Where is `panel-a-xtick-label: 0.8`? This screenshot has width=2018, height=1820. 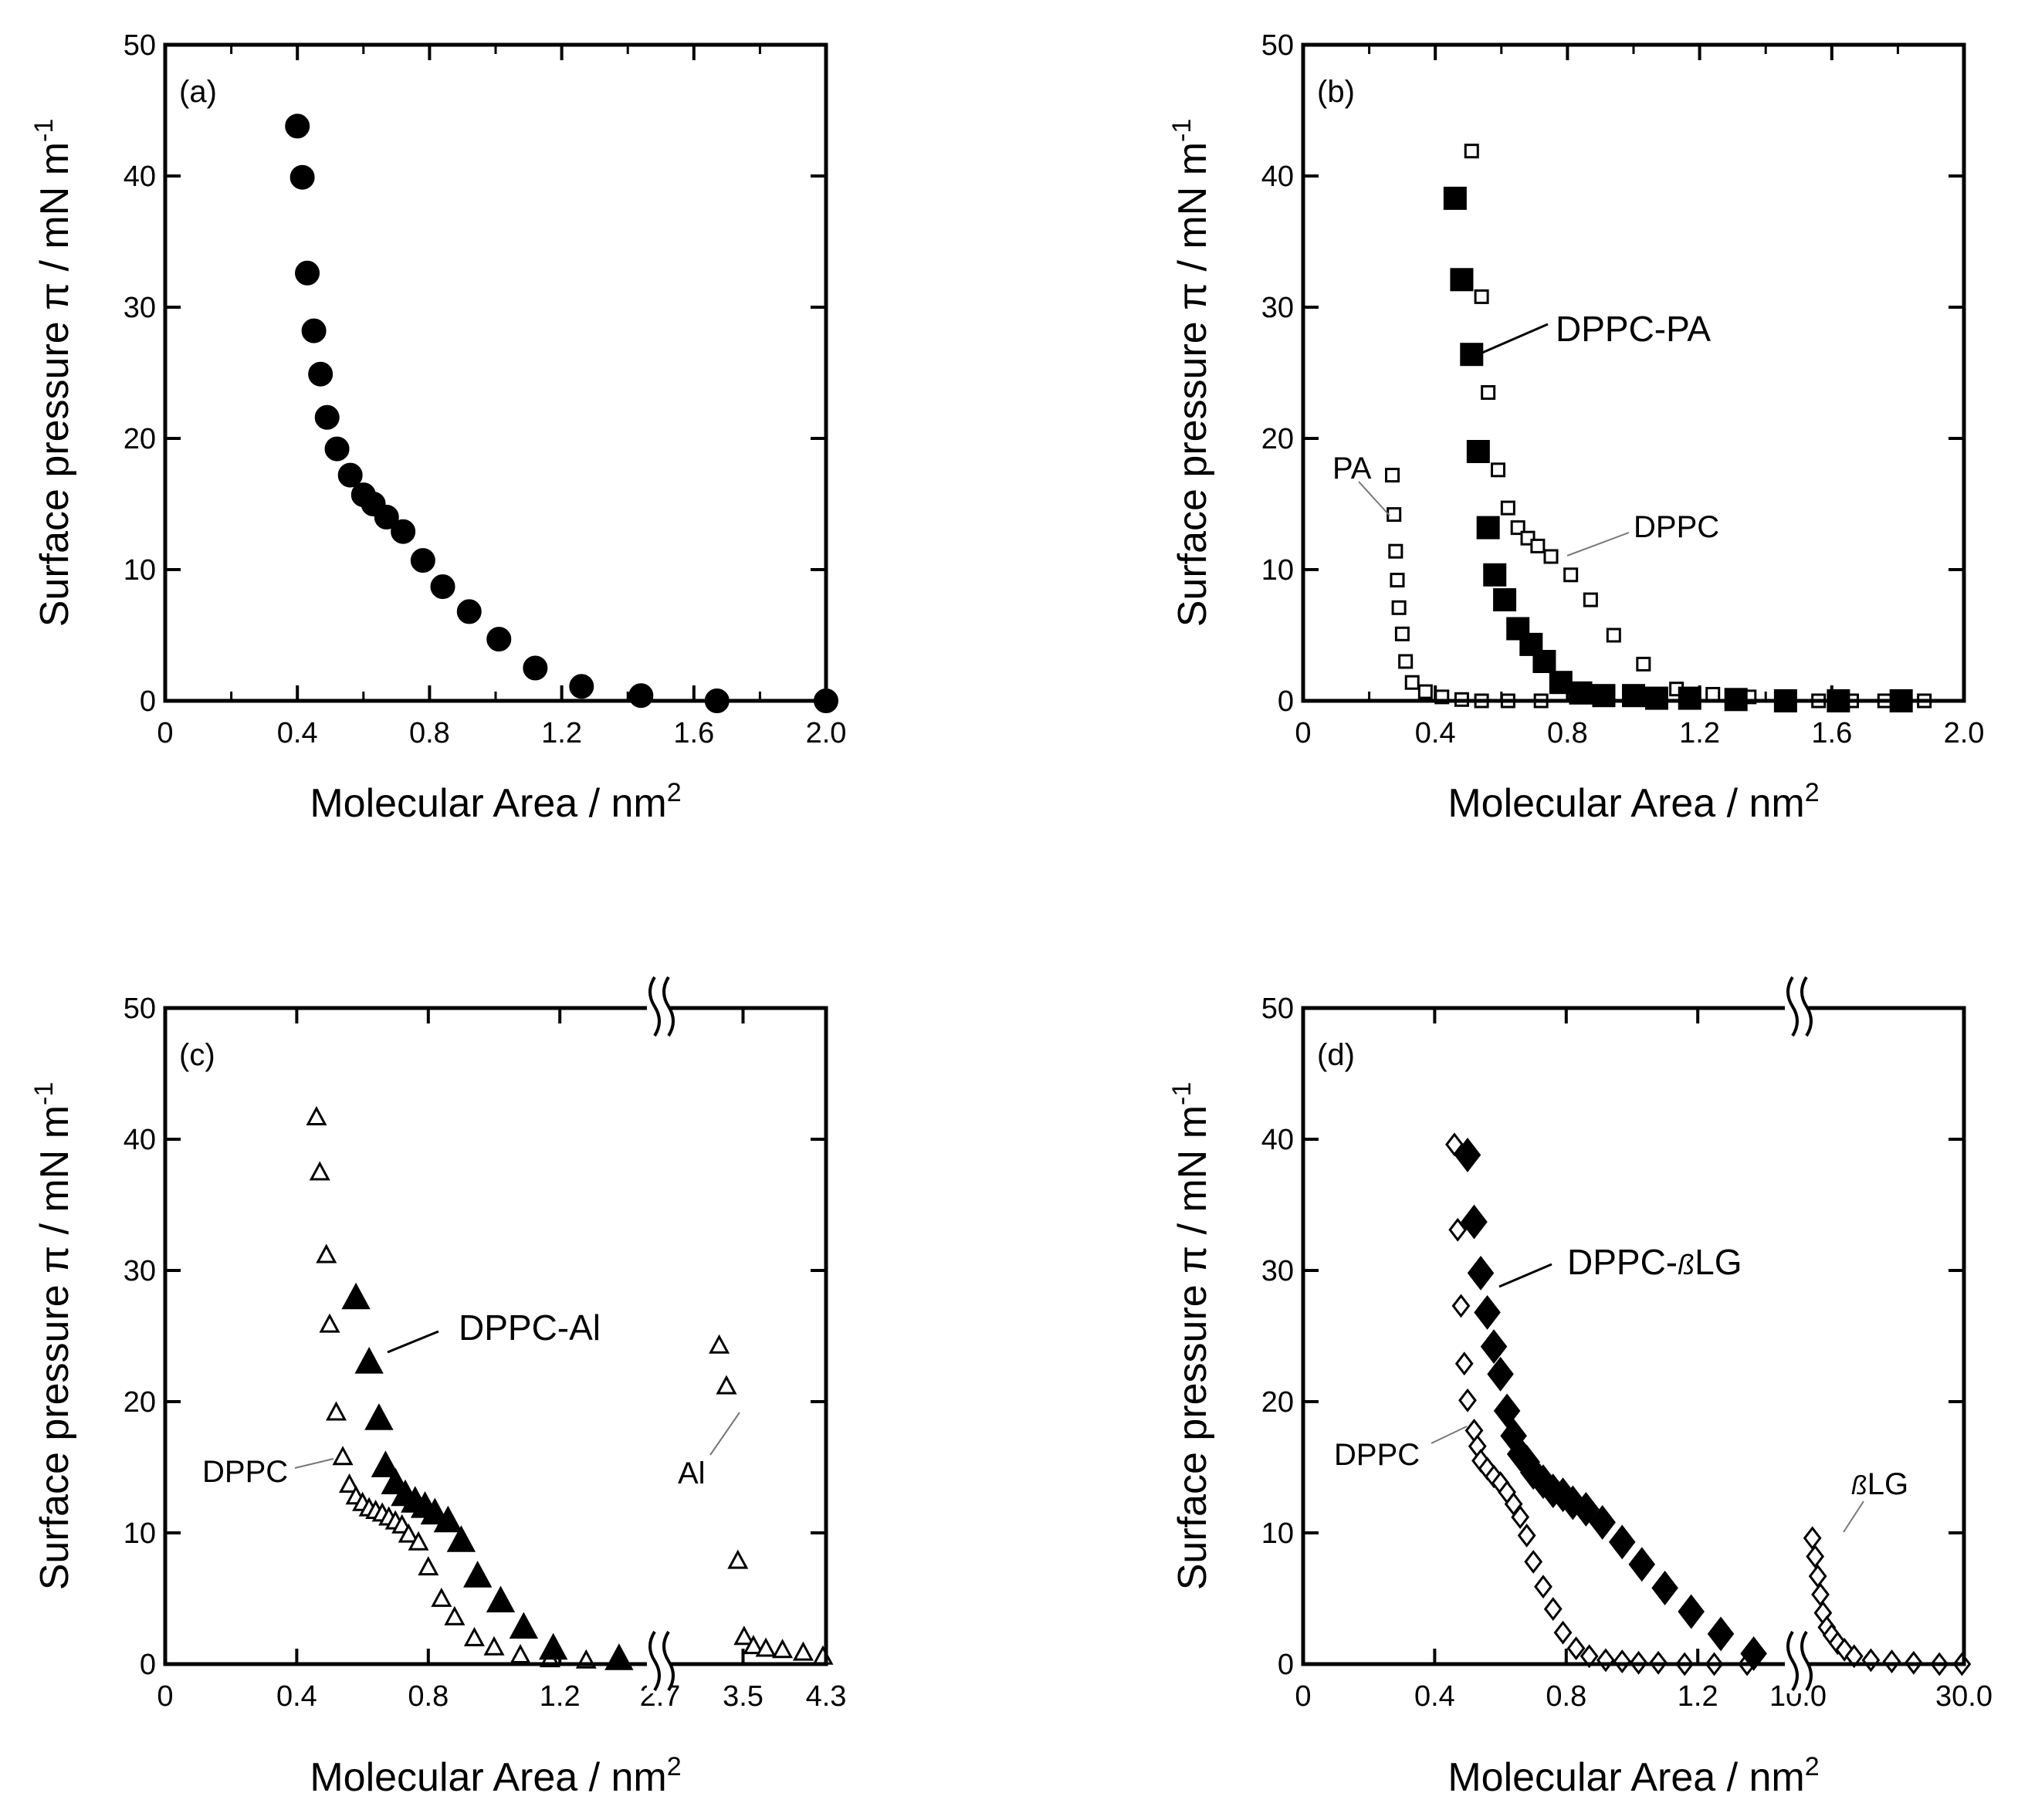 panel-a-xtick-label: 0.8 is located at coordinates (429, 733).